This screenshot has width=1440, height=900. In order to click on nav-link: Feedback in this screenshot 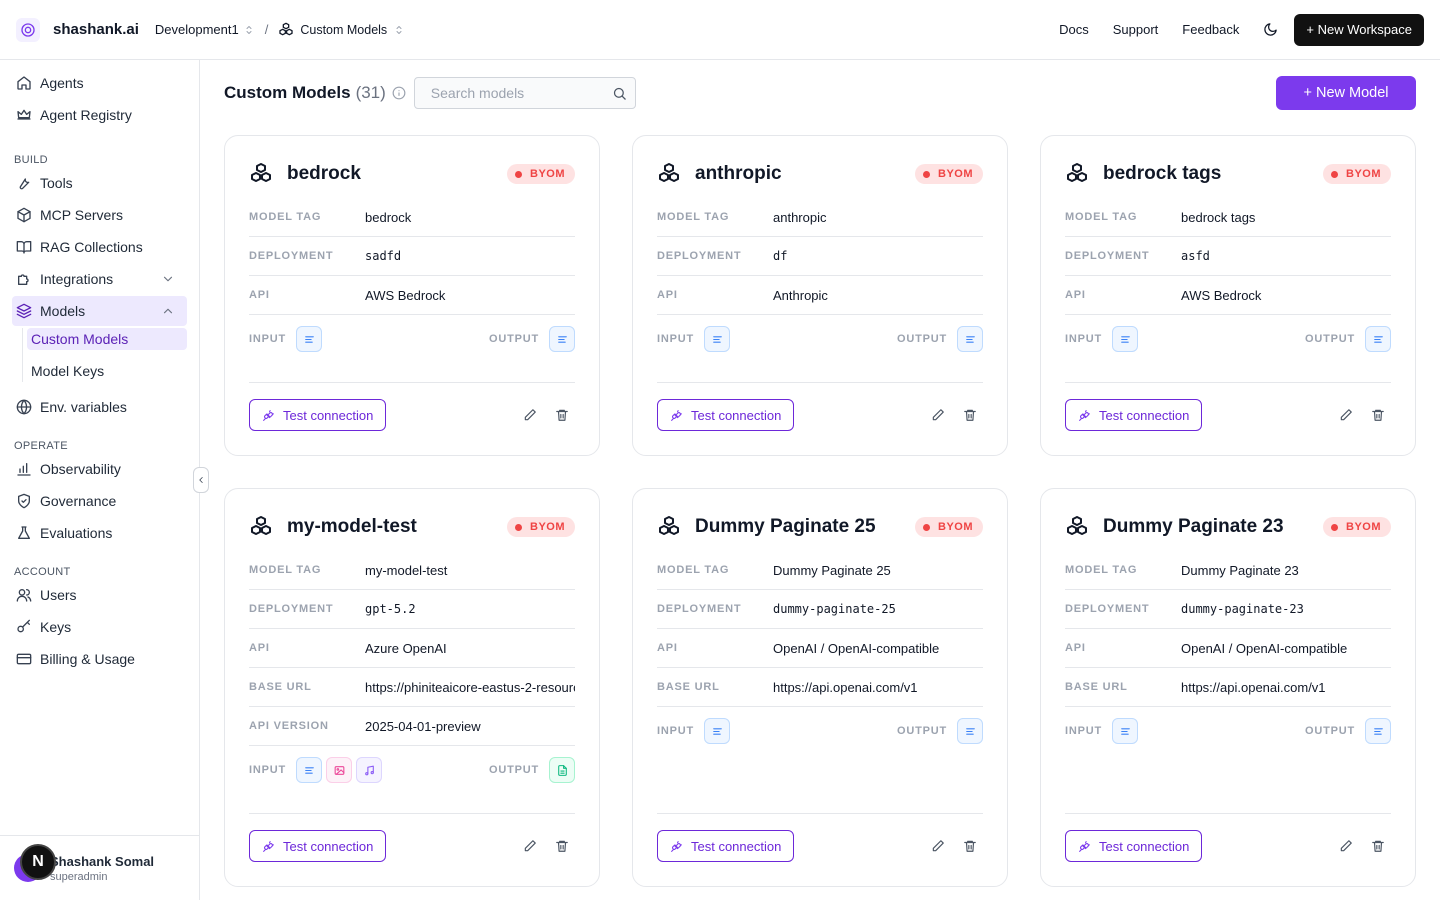, I will do `click(1211, 29)`.